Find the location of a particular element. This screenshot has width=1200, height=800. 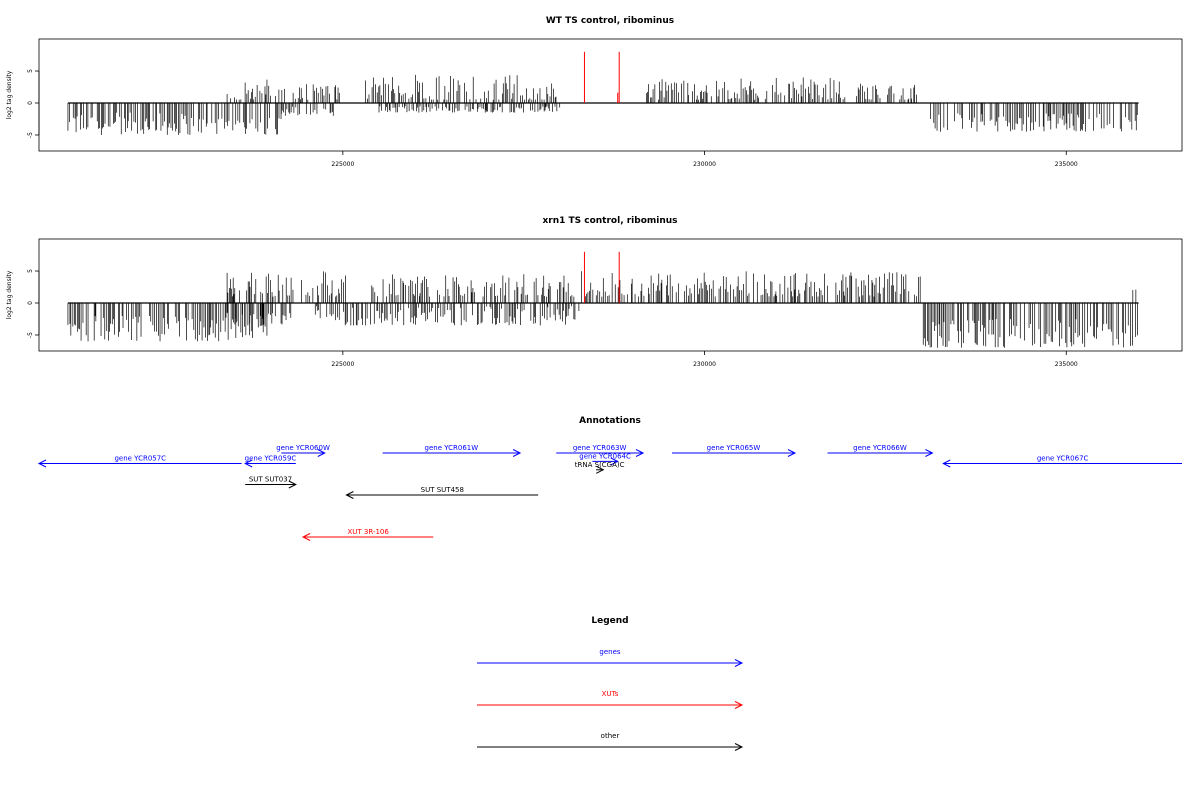

panel-wt-ylabel: log2 tag density is located at coordinates (9, 94).